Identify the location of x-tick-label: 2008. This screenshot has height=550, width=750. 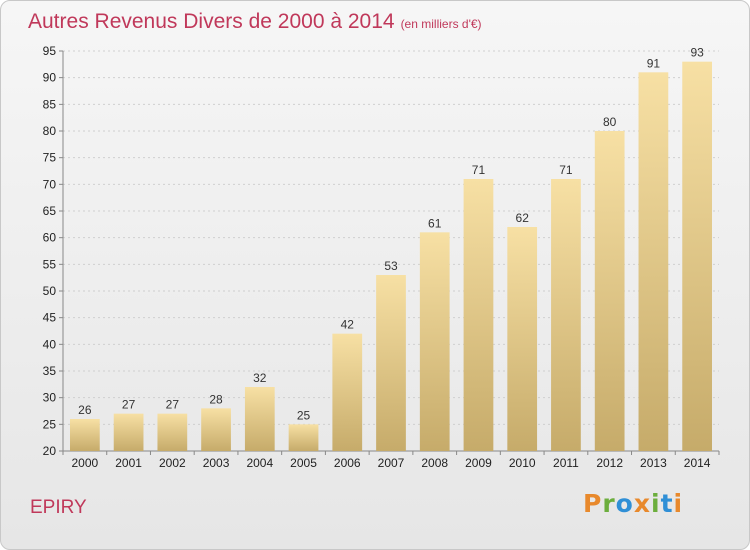
(434, 463).